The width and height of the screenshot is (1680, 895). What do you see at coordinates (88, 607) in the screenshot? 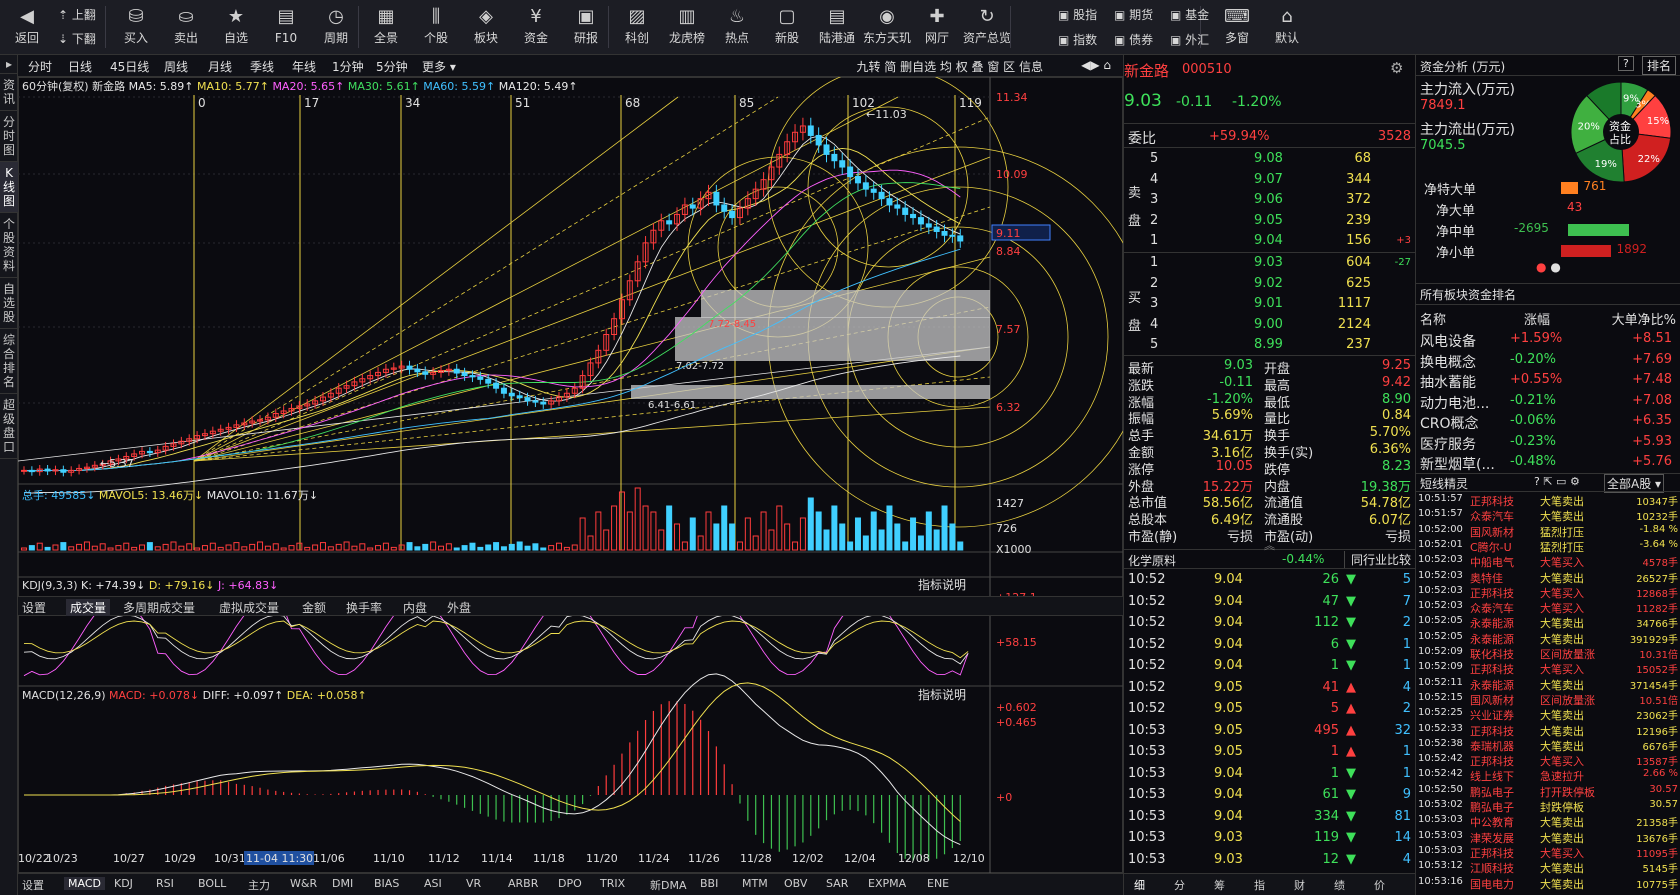
I see `indicator-tab-item-1: 成交量` at bounding box center [88, 607].